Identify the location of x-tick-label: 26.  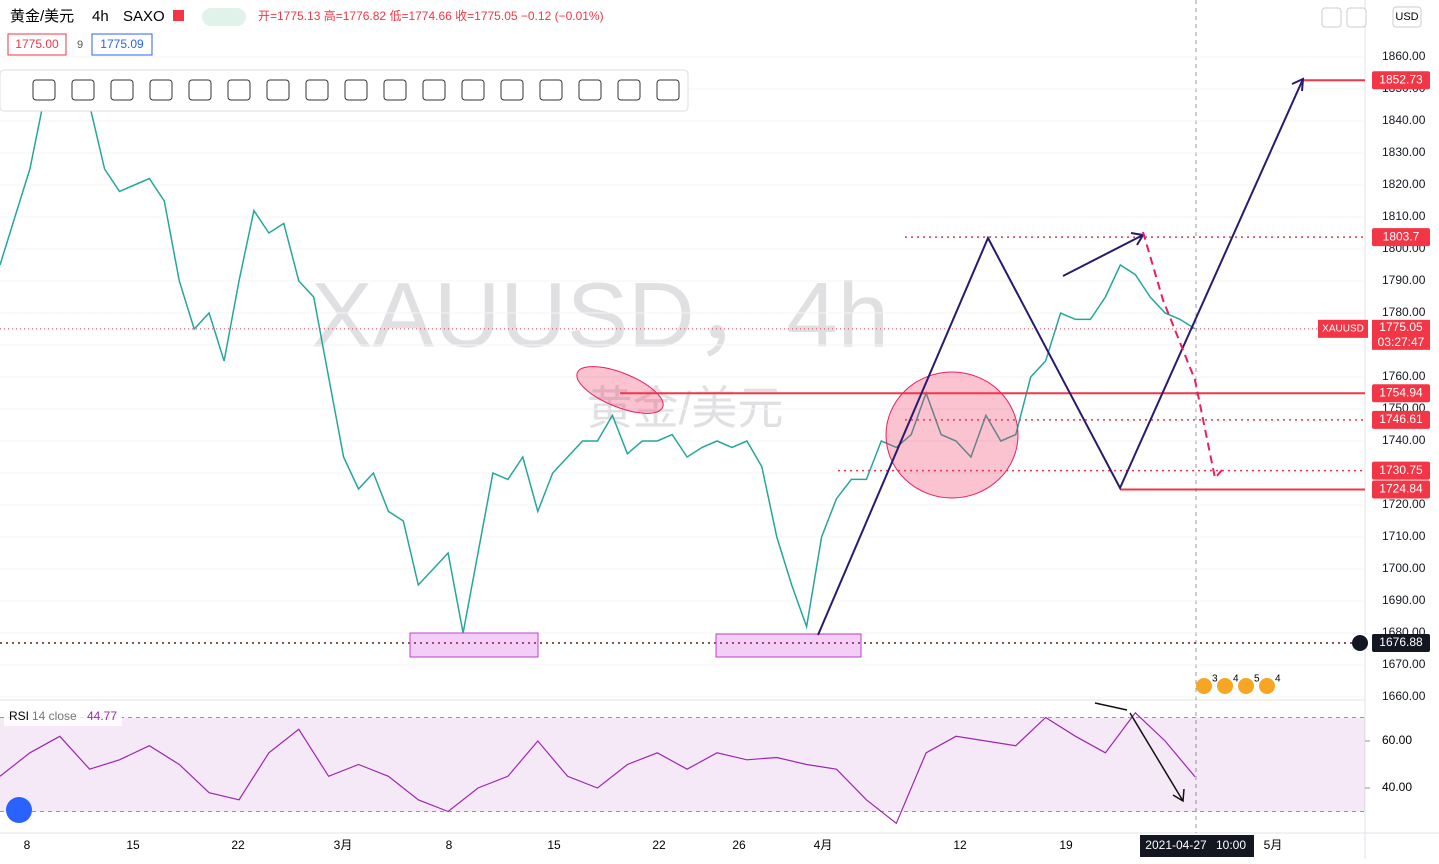
(739, 845).